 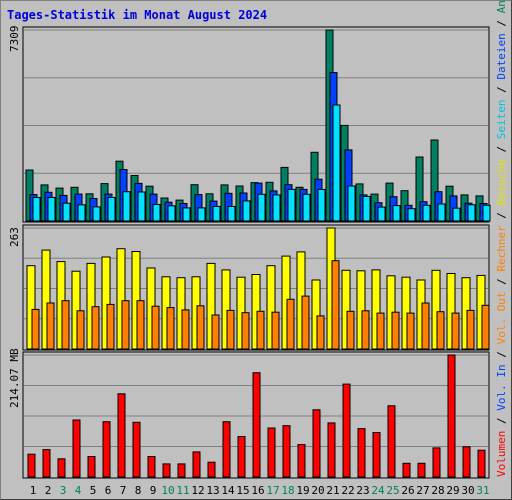 I want to click on x-tick-label: 4, so click(x=78, y=490).